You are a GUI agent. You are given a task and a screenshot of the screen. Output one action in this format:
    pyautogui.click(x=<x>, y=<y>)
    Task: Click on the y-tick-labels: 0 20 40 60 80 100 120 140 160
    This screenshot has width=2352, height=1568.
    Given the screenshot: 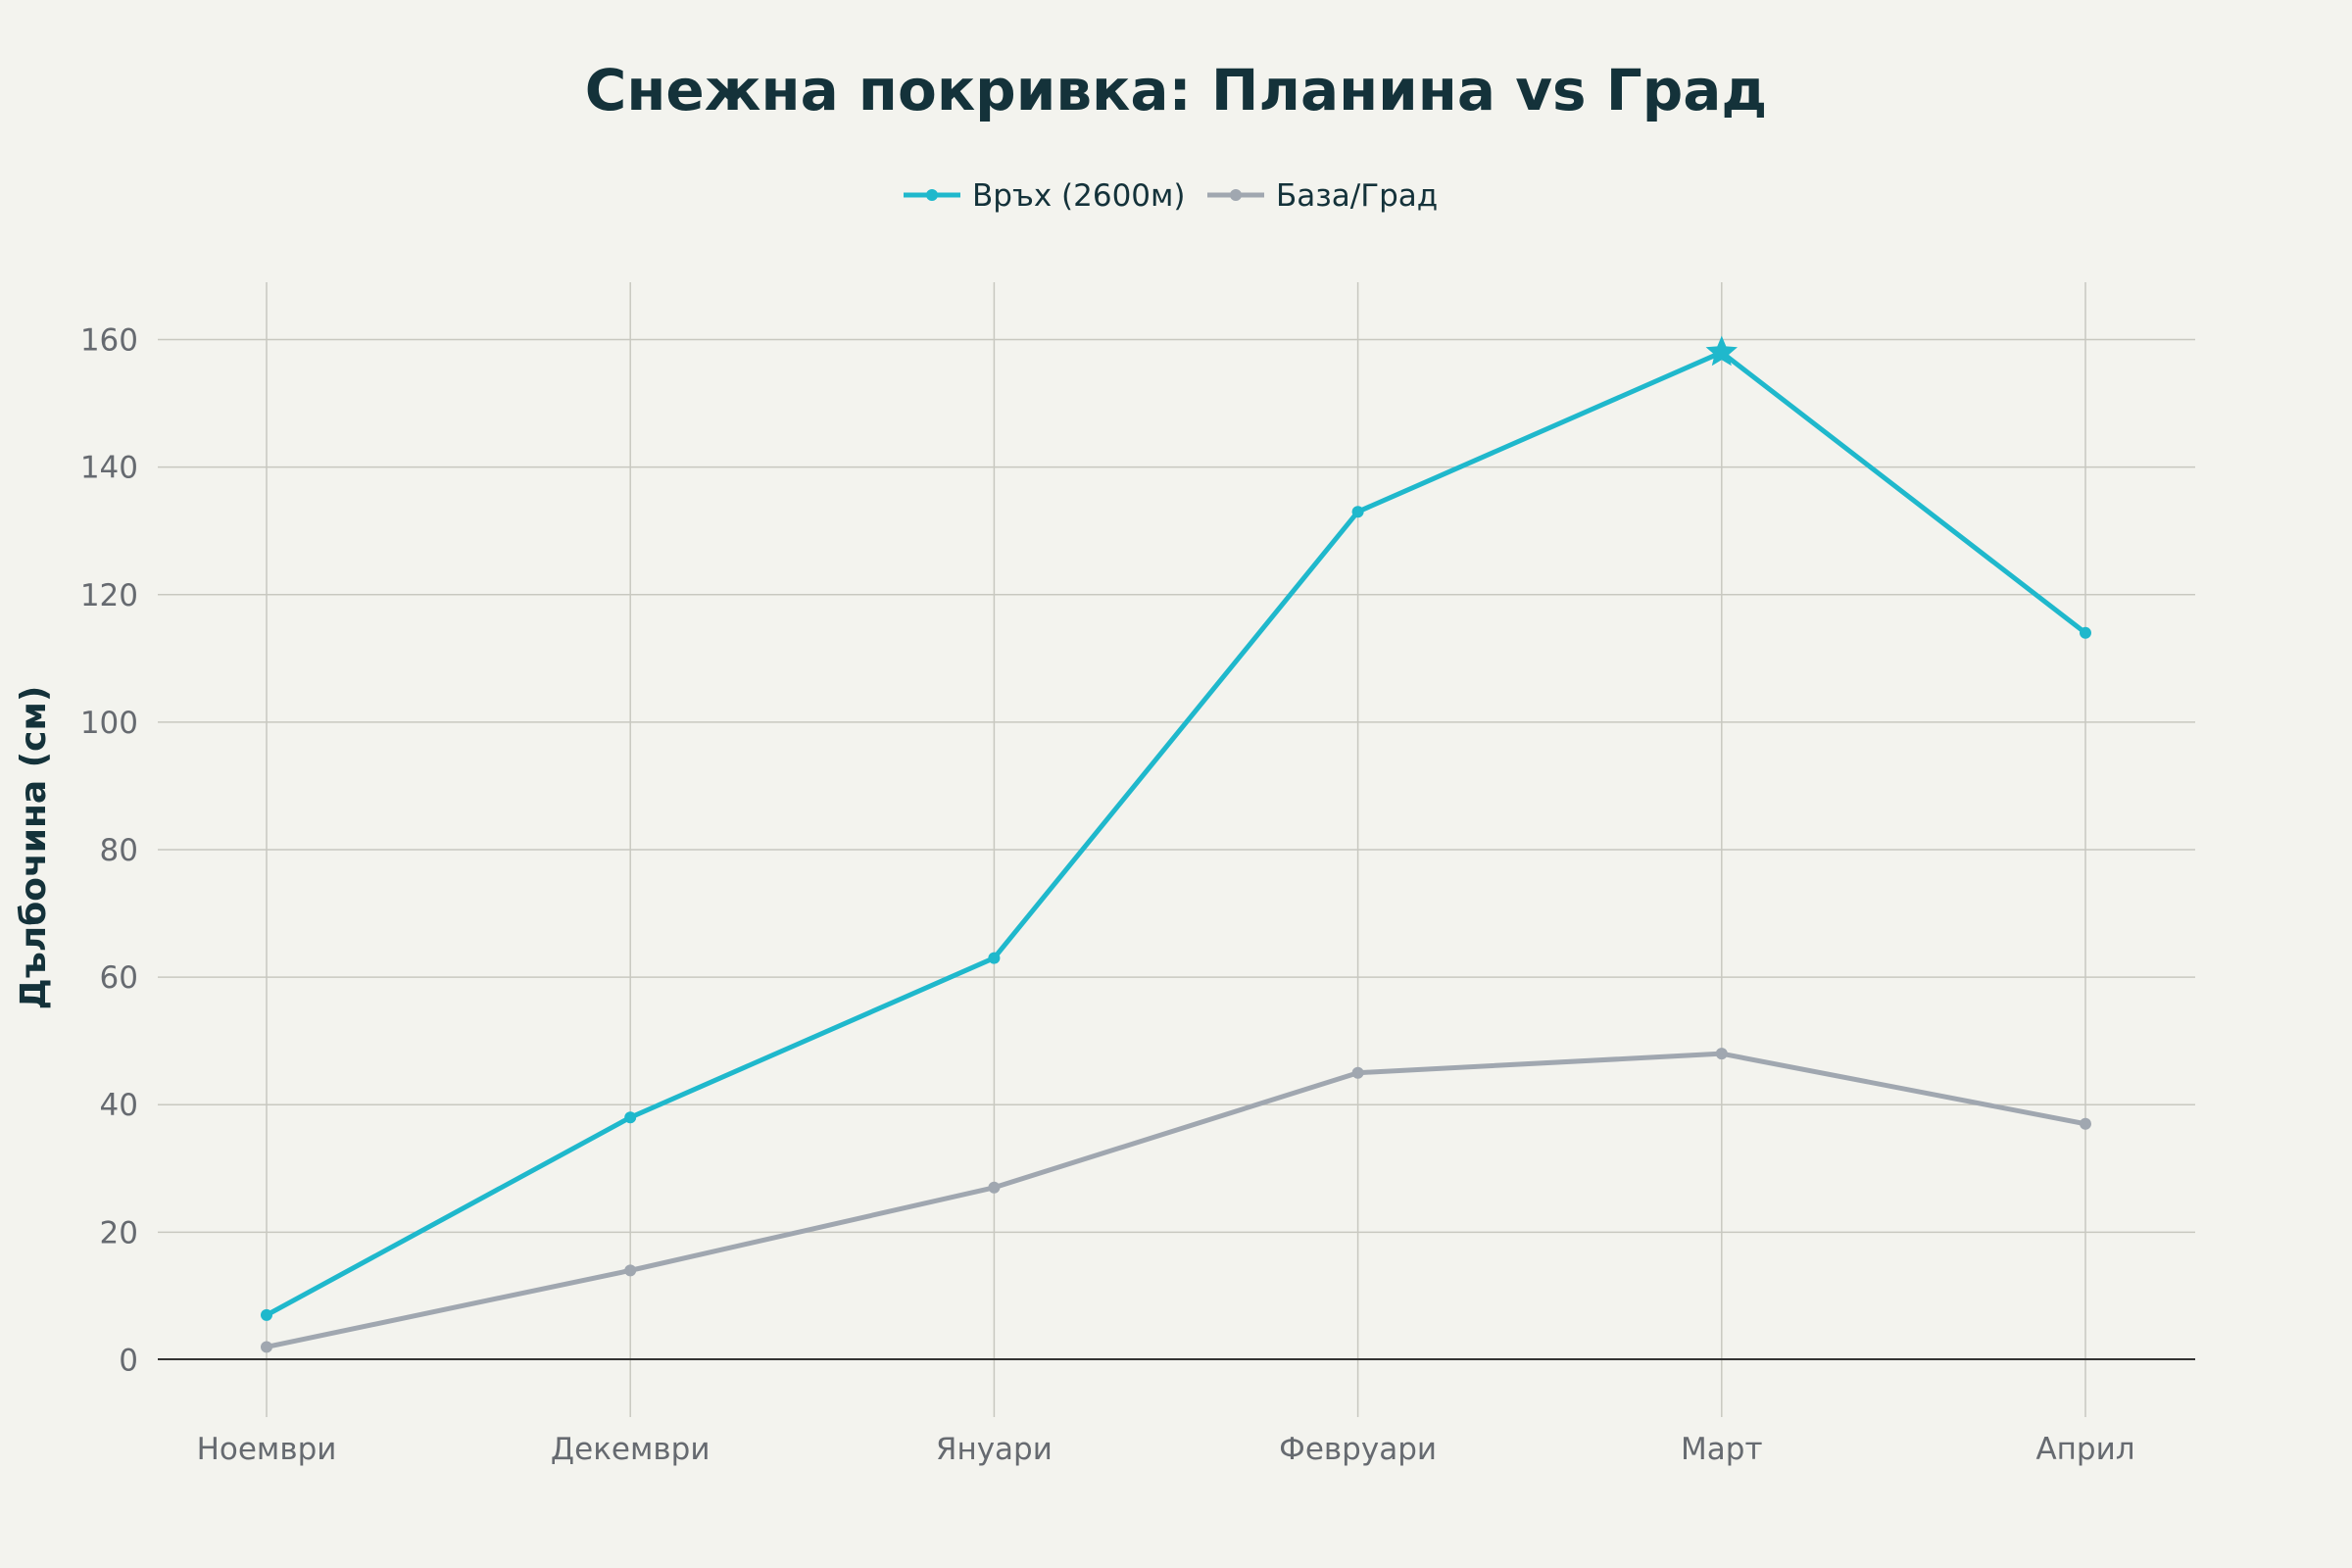 What is the action you would take?
    pyautogui.click(x=109, y=851)
    